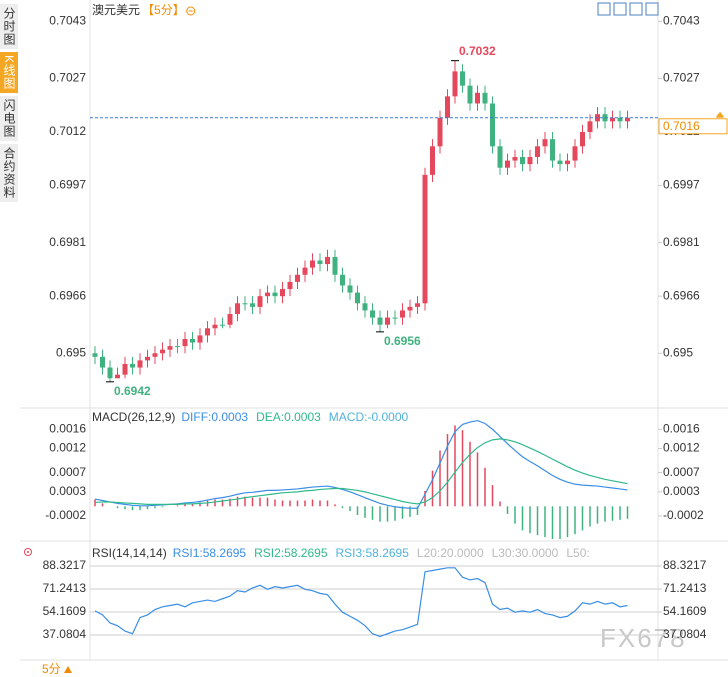 This screenshot has width=728, height=677. What do you see at coordinates (288, 417) in the screenshot?
I see `legend-entry: DEA:0.0003` at bounding box center [288, 417].